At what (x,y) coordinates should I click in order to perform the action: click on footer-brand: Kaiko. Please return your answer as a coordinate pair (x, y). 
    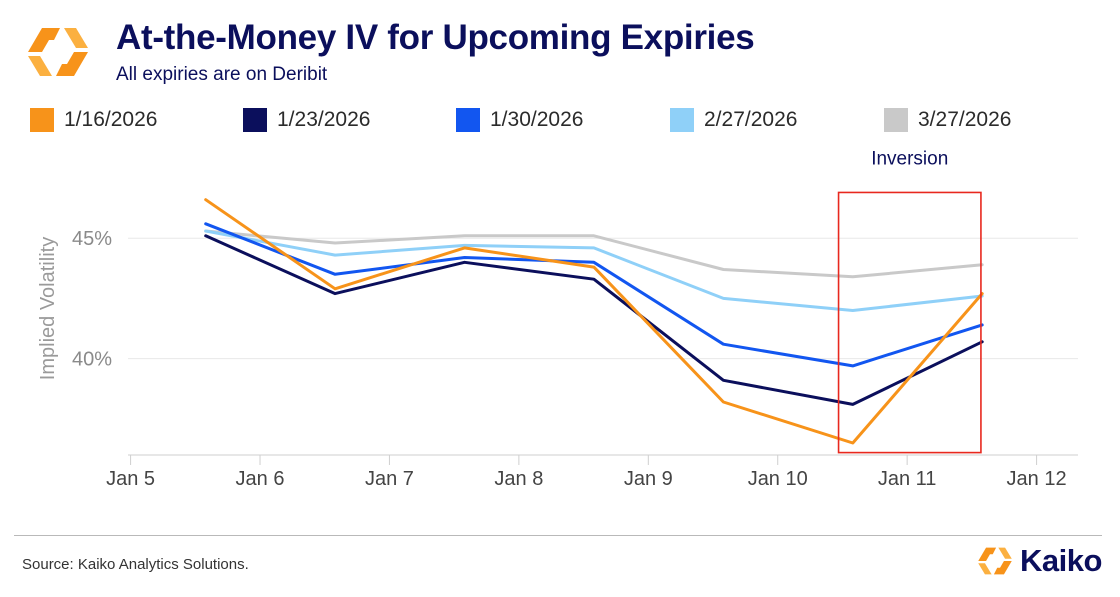
    Looking at the image, I should click on (1039, 561).